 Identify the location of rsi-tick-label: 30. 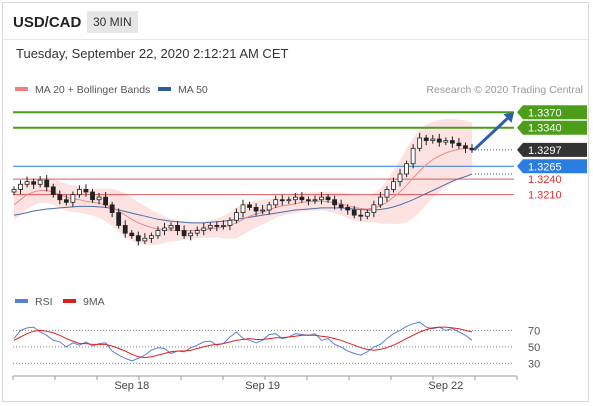
(534, 364).